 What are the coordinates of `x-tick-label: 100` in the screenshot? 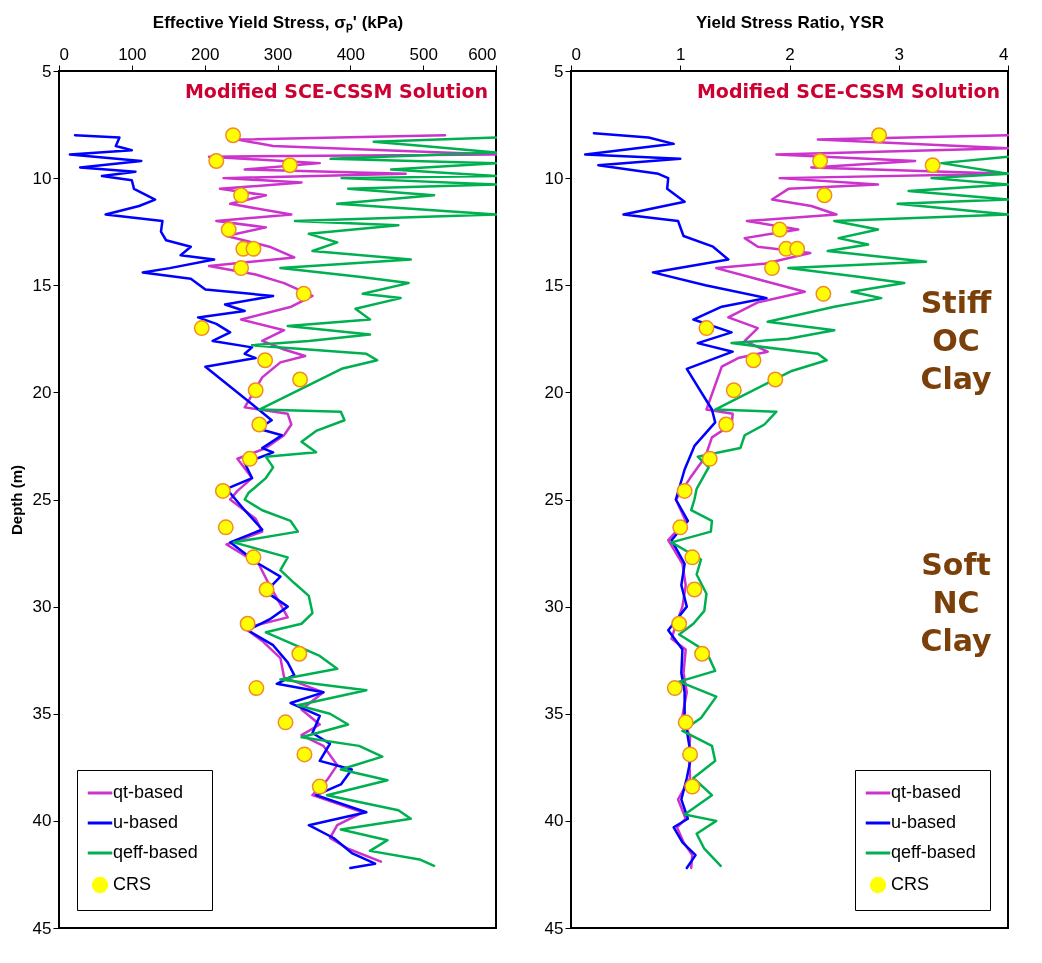 It's located at (132, 54).